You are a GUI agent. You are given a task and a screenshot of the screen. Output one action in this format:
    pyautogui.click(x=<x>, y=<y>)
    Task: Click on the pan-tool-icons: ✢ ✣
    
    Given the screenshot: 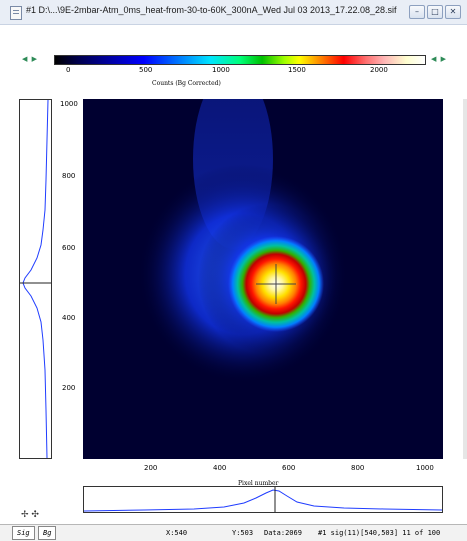 What is the action you would take?
    pyautogui.click(x=30, y=515)
    